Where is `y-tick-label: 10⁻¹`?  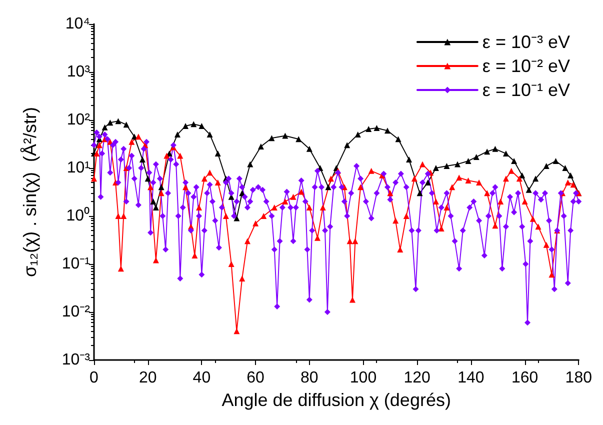
y-tick-label: 10⁻¹ is located at coordinates (76, 264).